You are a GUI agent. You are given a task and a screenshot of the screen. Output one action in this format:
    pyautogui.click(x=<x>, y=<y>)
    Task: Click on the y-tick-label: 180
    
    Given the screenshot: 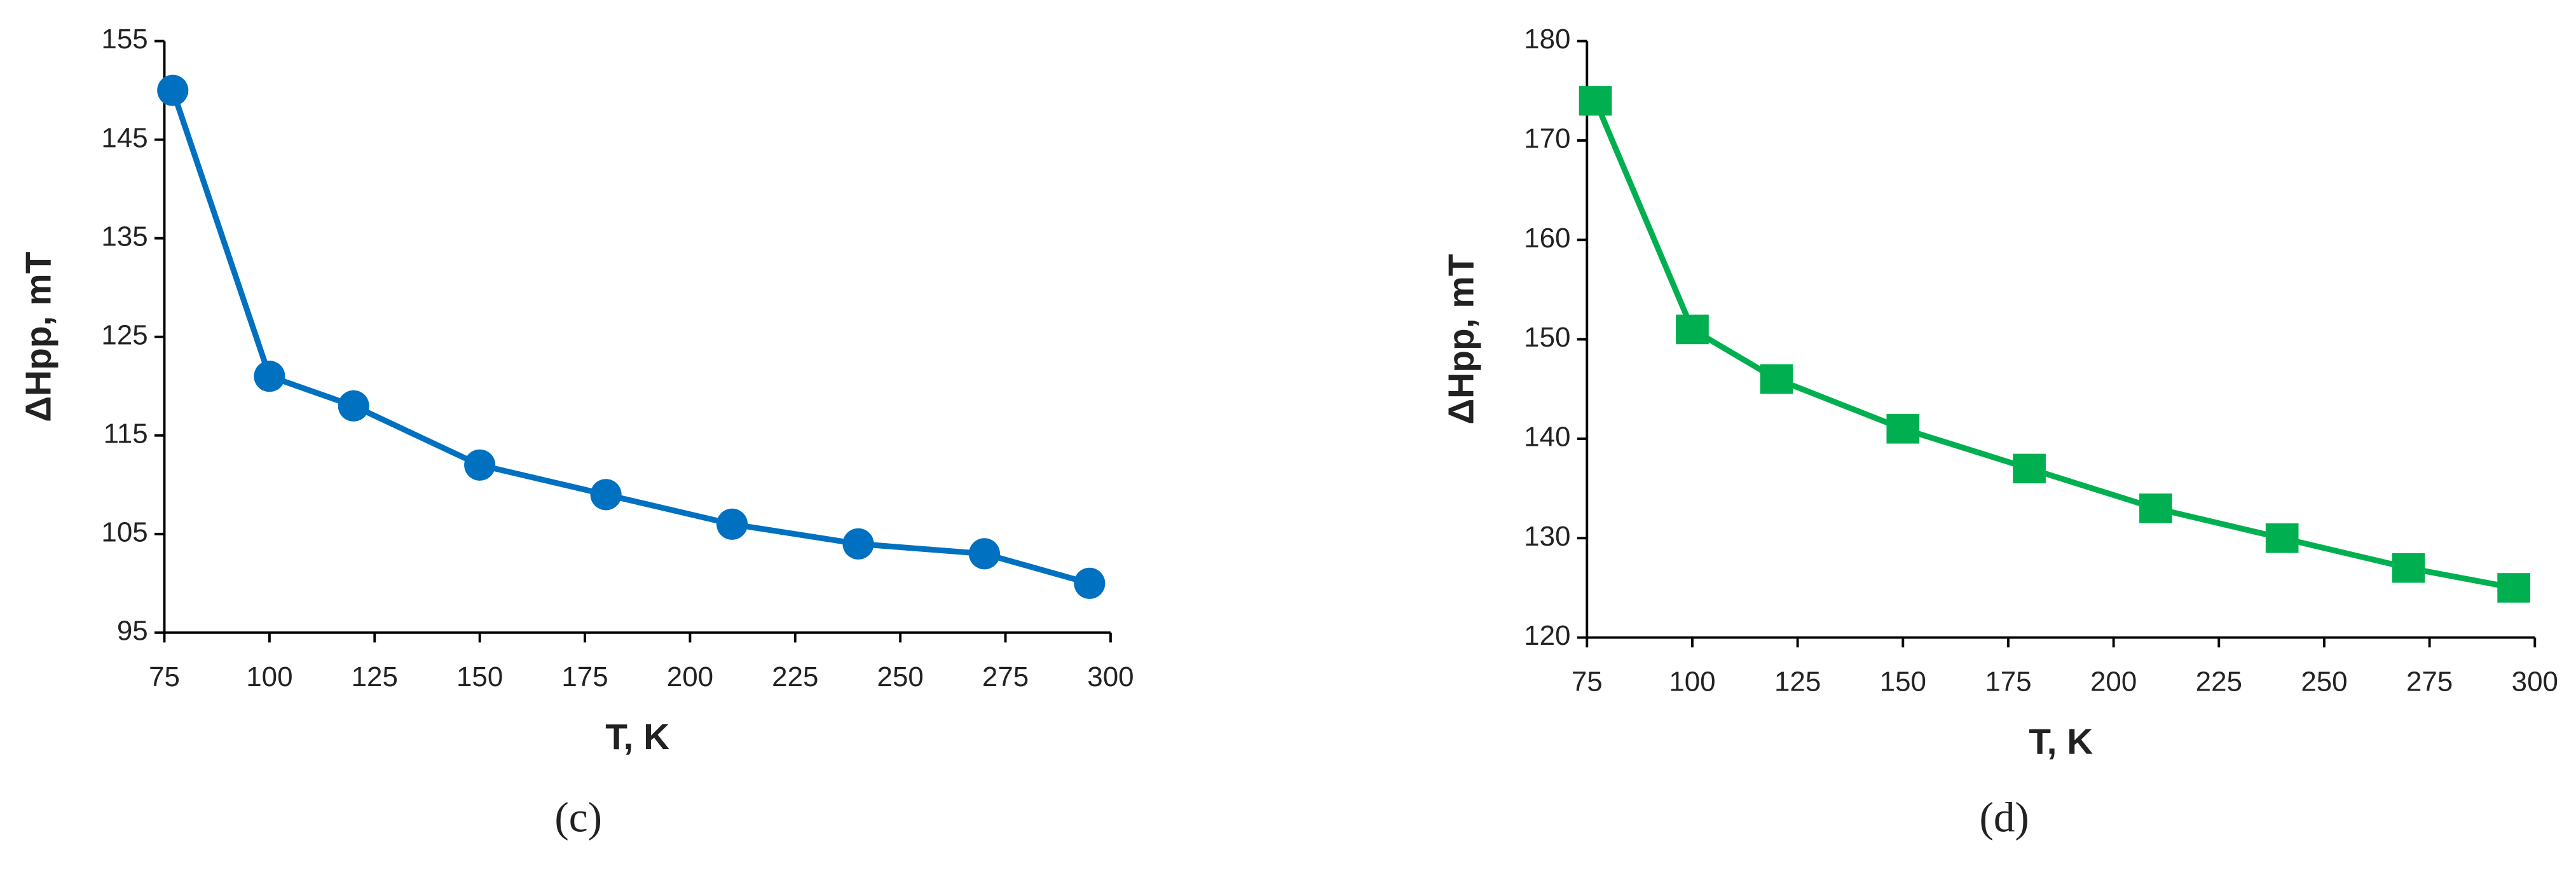 What is the action you would take?
    pyautogui.click(x=1547, y=39)
    